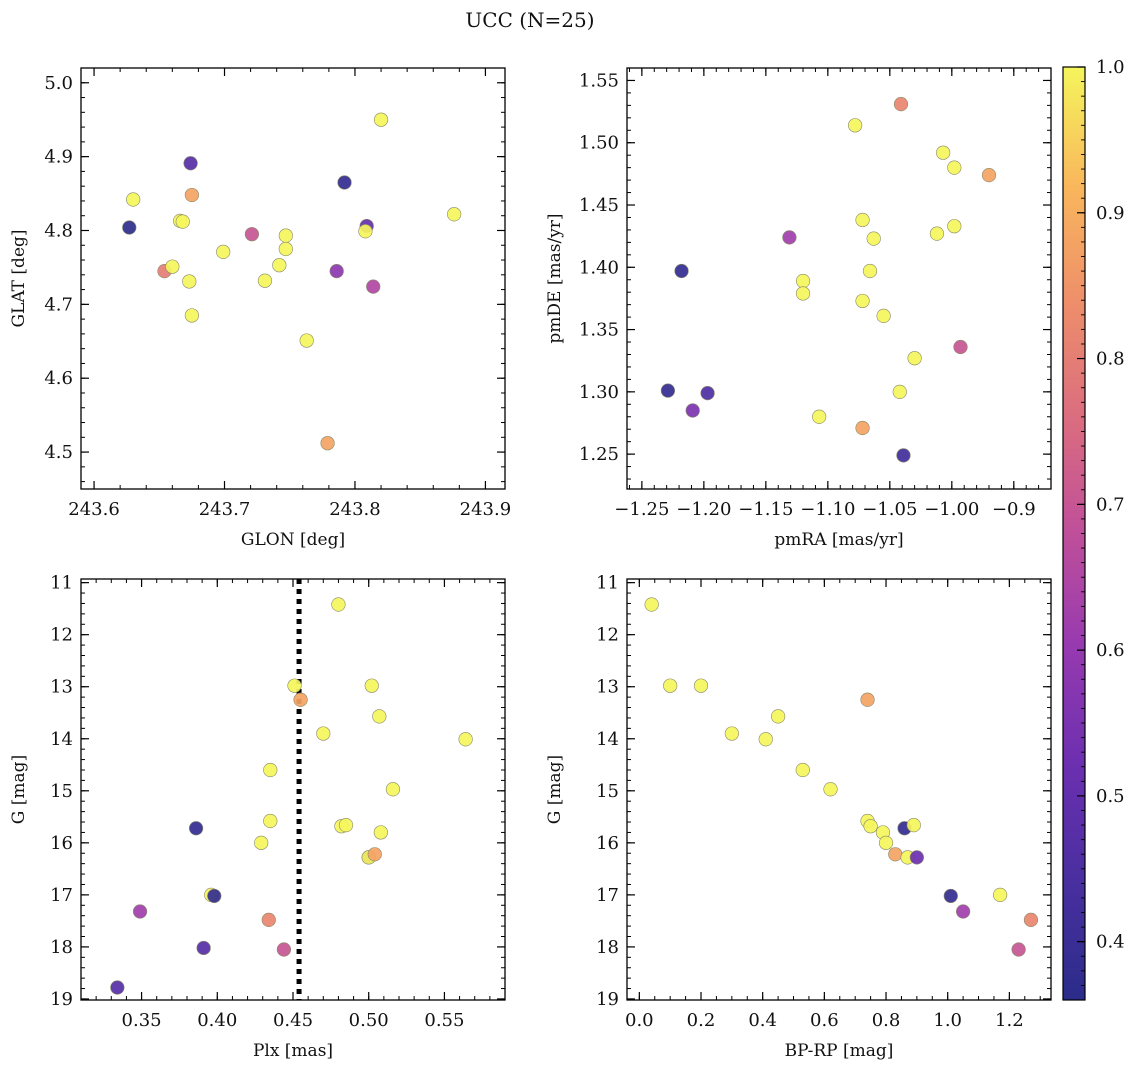 Image resolution: width=1136 pixels, height=1067 pixels. I want to click on y-tick-label: 1.45, so click(599, 205).